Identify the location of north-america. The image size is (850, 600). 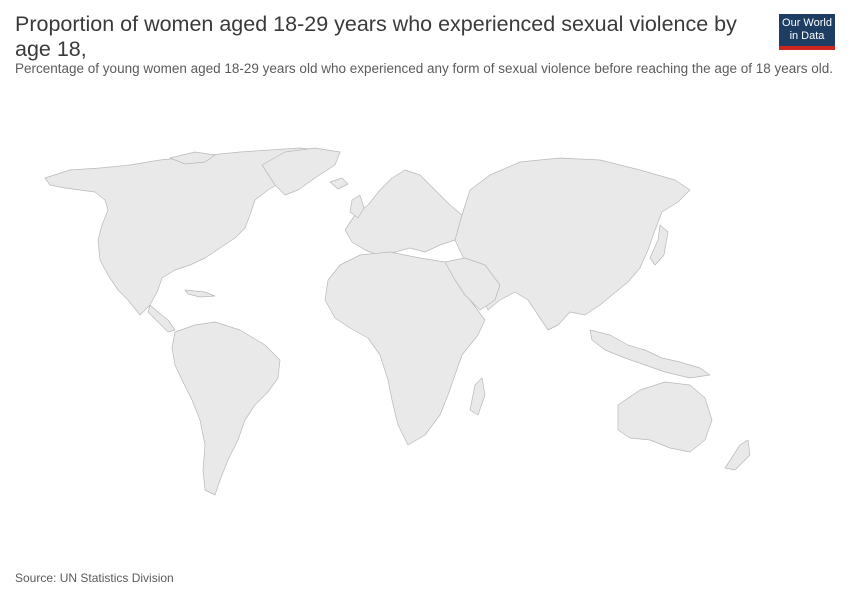
(182, 231).